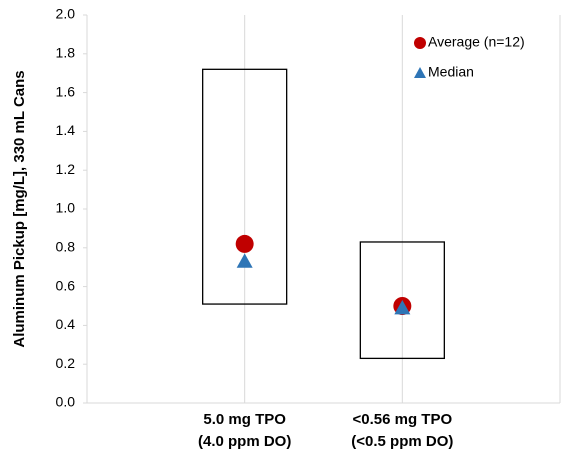 The image size is (574, 460). Describe the element at coordinates (66, 53) in the screenshot. I see `y-tick-label: 1.8` at that location.